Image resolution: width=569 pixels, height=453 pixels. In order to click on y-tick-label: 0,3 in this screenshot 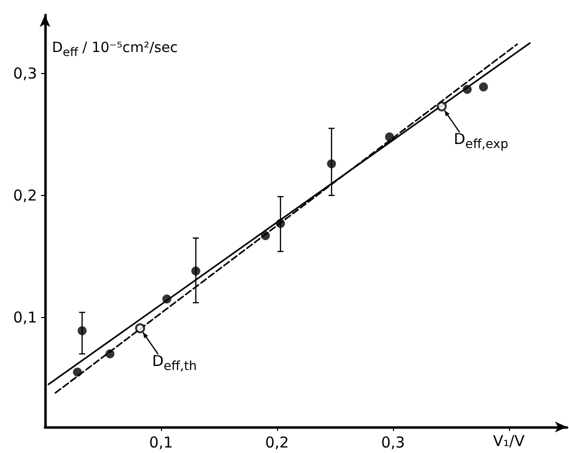, I will do `click(25, 73)`.